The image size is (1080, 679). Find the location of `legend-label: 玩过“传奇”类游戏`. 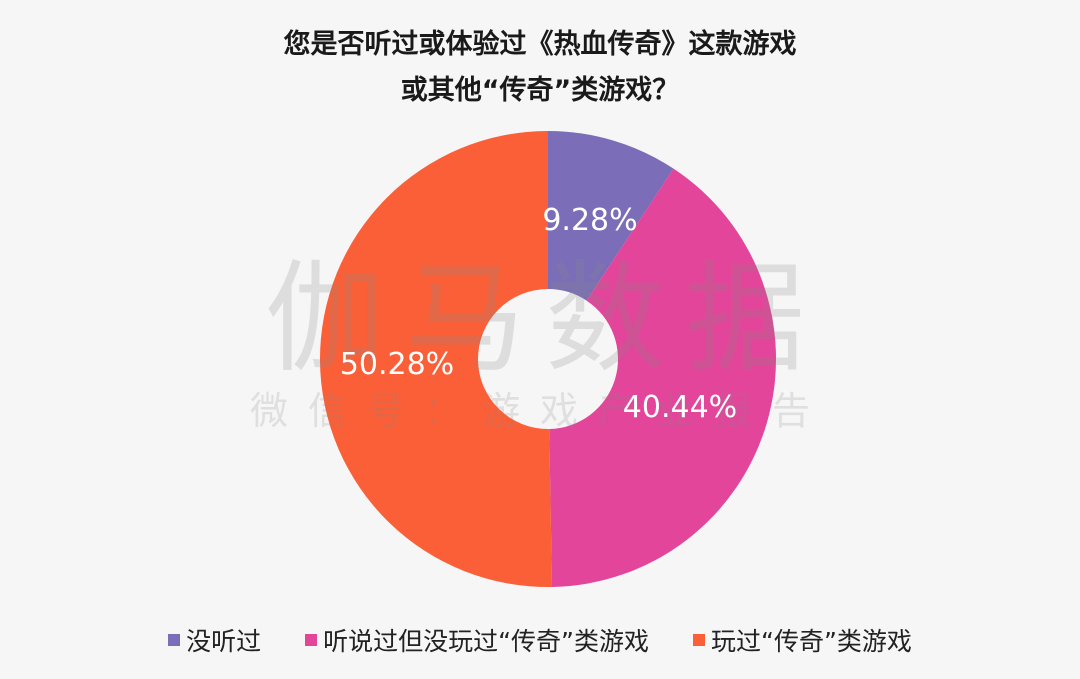

legend-label: 玩过“传奇”类游戏 is located at coordinates (811, 641).